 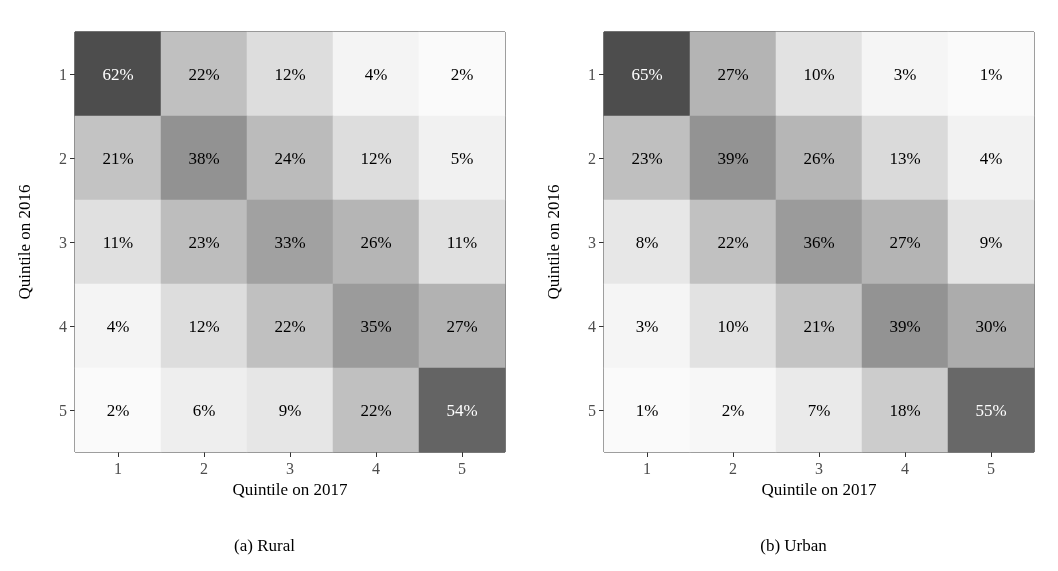 I want to click on text: (b) Urban, so click(x=794, y=545).